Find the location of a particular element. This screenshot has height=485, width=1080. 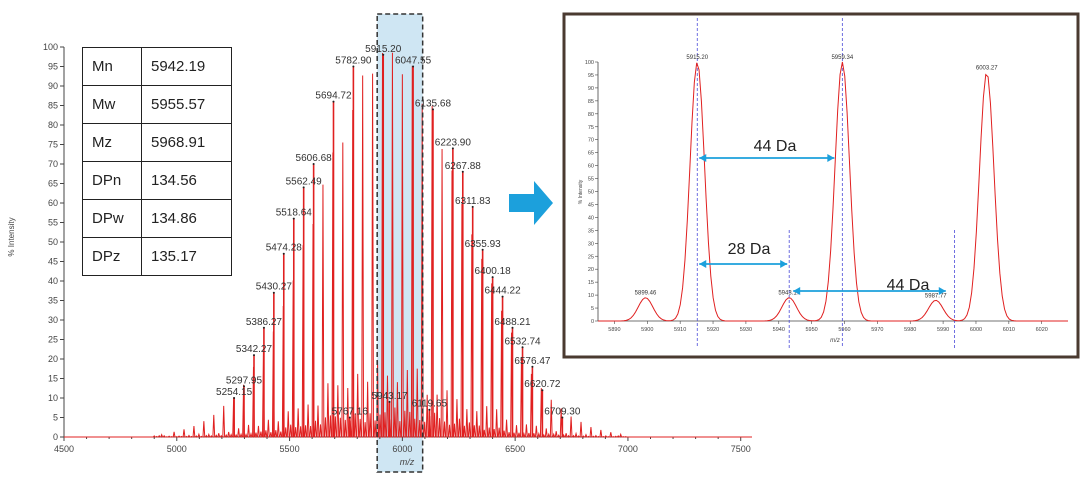

zoom-peak-label: 5987.77 is located at coordinates (936, 296).